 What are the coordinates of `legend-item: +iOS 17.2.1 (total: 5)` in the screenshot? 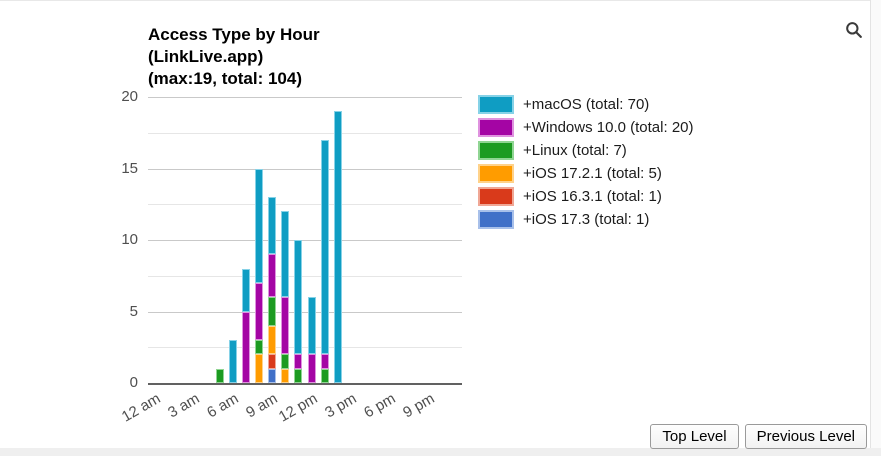 It's located at (586, 173).